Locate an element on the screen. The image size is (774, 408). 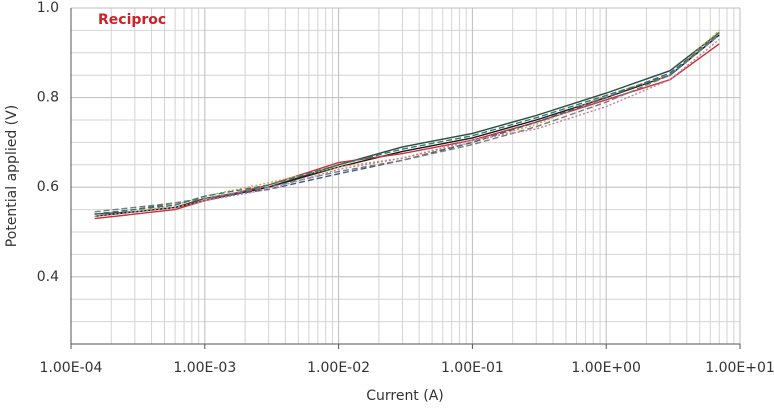
y-tick-label: 0.8 is located at coordinates (48, 98).